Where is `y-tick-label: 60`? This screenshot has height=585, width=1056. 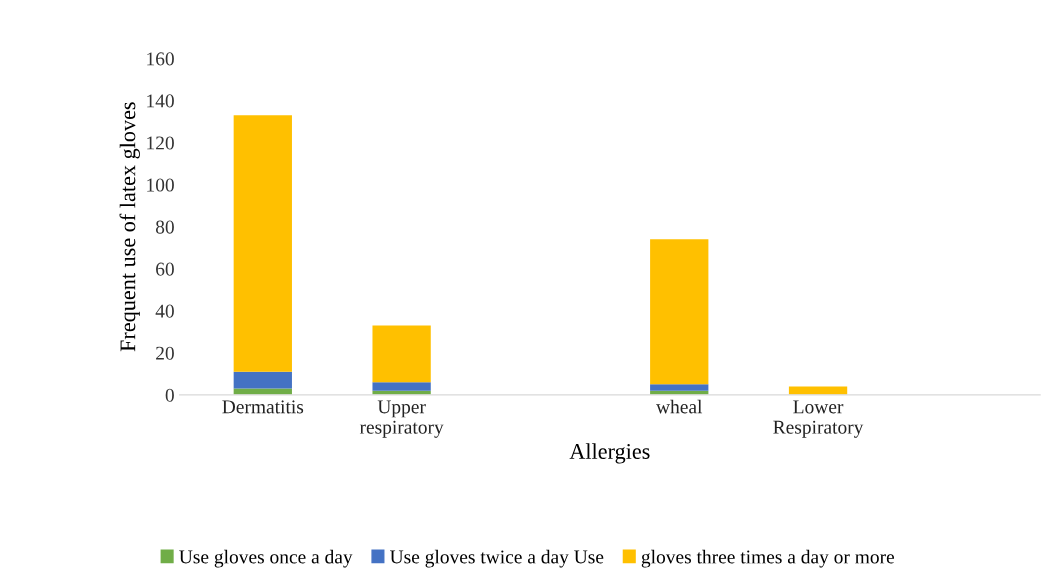
y-tick-label: 60 is located at coordinates (165, 269).